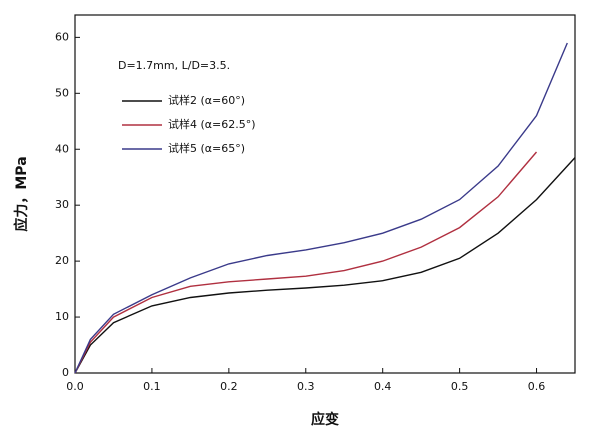 This screenshot has height=435, width=593. What do you see at coordinates (325, 419) in the screenshot?
I see `x-axis-label: 应变` at bounding box center [325, 419].